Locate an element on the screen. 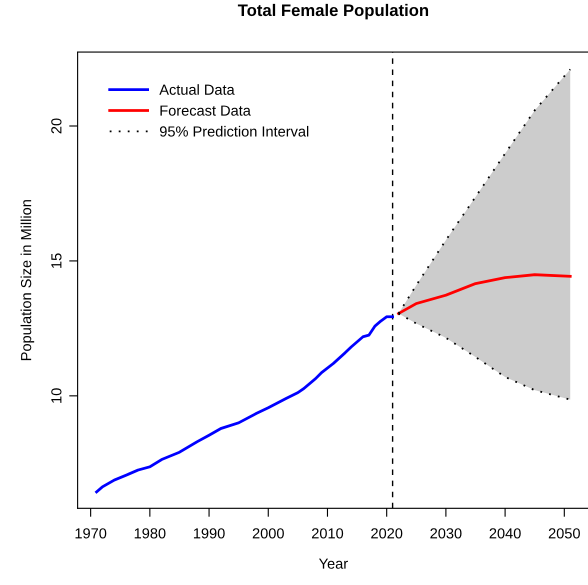 The width and height of the screenshot is (588, 585). legend-label: 95% Prediction Interval is located at coordinates (234, 131).